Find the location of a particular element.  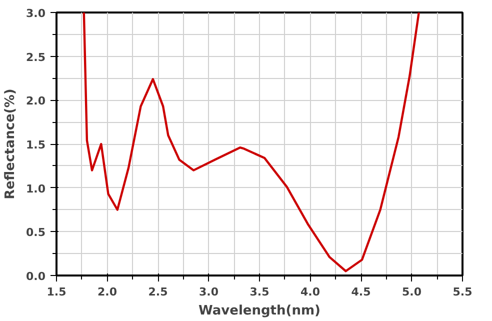

y-tick-label: 2.5 is located at coordinates (36, 57).